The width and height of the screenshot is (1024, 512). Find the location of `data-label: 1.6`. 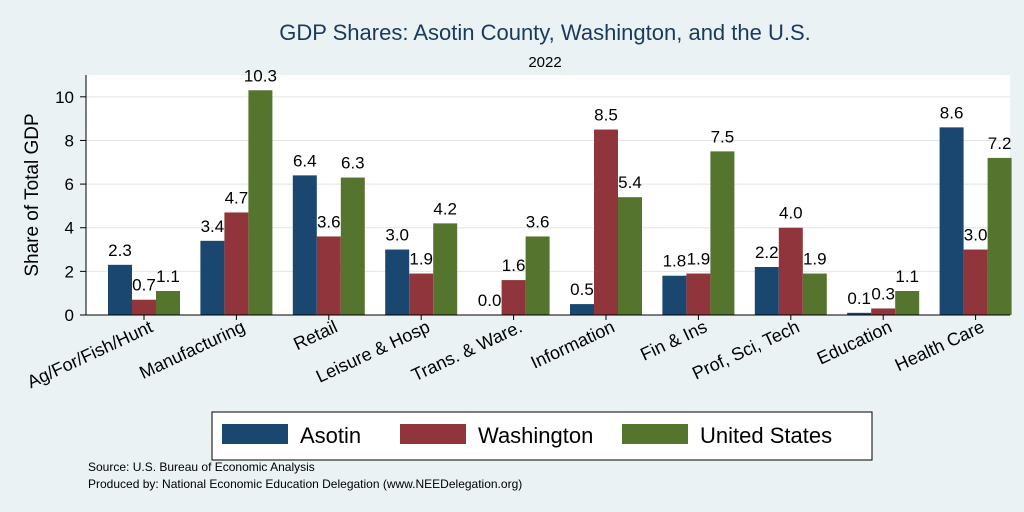

data-label: 1.6 is located at coordinates (514, 265).